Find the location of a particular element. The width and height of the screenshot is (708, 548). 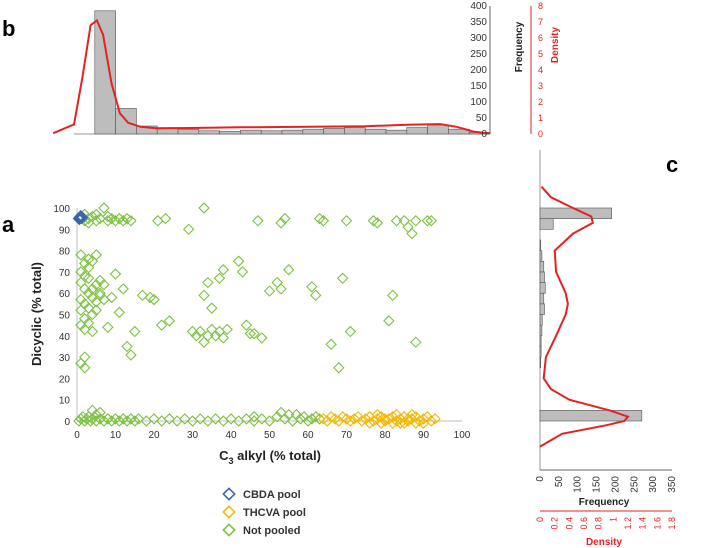

top-freq-tick-labels: 0 50 100 150 200 250 300 350 400 is located at coordinates (478, 70).